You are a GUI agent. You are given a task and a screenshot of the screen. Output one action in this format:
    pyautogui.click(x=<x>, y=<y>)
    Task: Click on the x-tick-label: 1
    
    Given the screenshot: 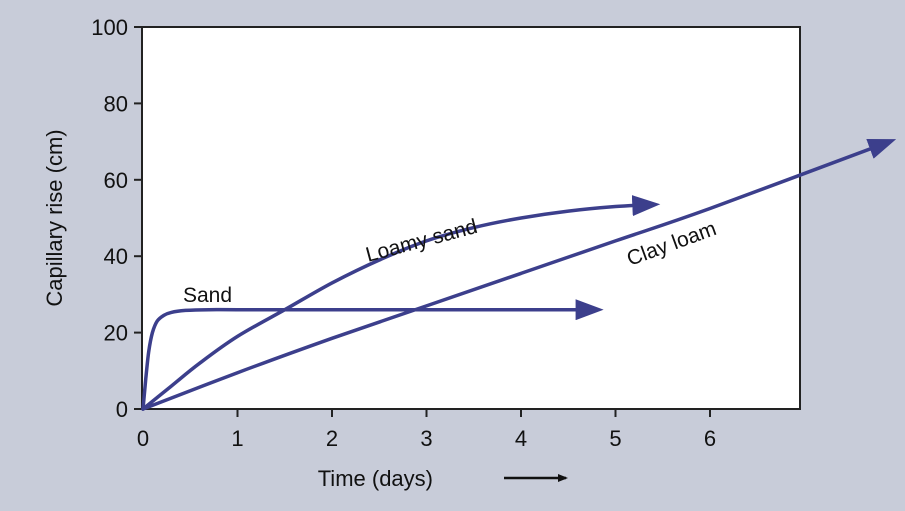 What is the action you would take?
    pyautogui.click(x=237, y=438)
    